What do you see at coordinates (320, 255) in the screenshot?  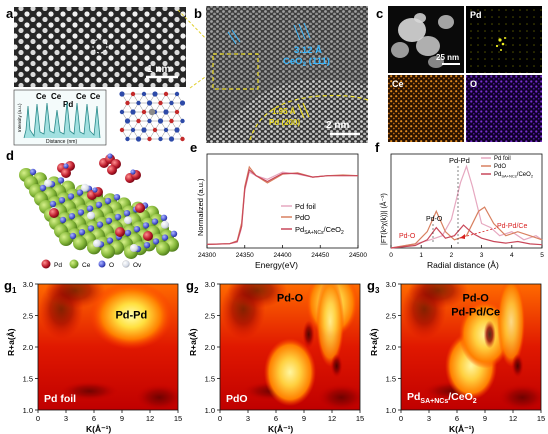 I see `x-tick-label: 24450` at bounding box center [320, 255].